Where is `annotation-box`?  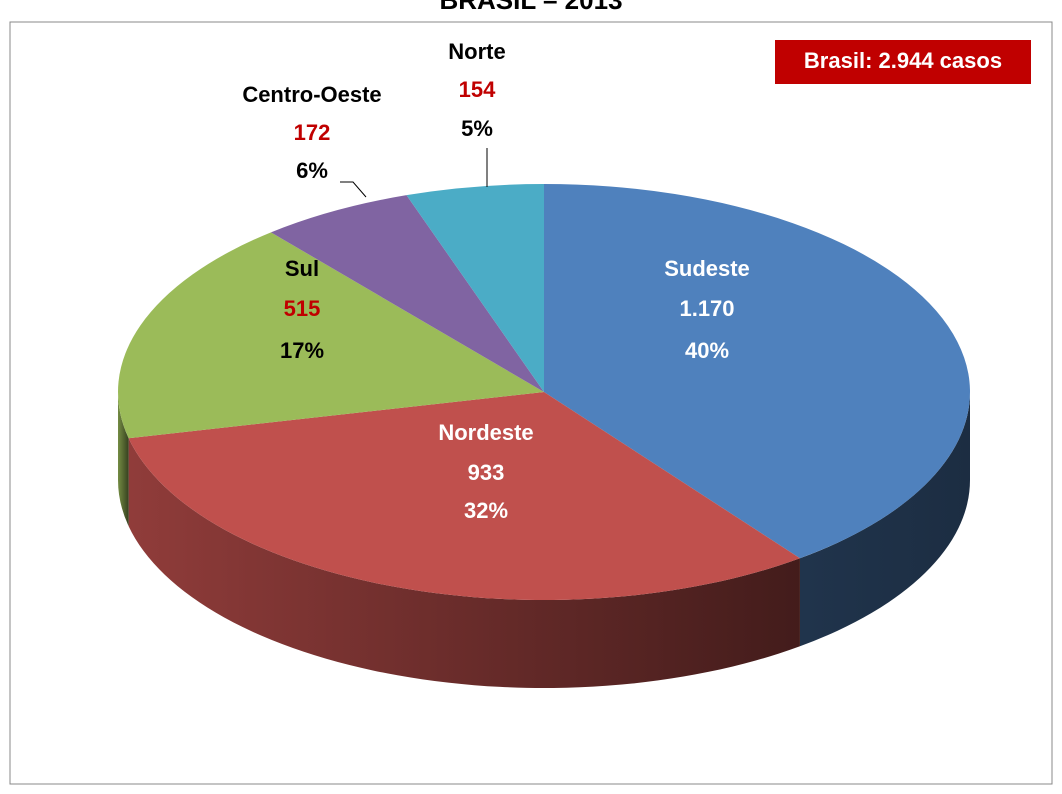 annotation-box is located at coordinates (903, 62).